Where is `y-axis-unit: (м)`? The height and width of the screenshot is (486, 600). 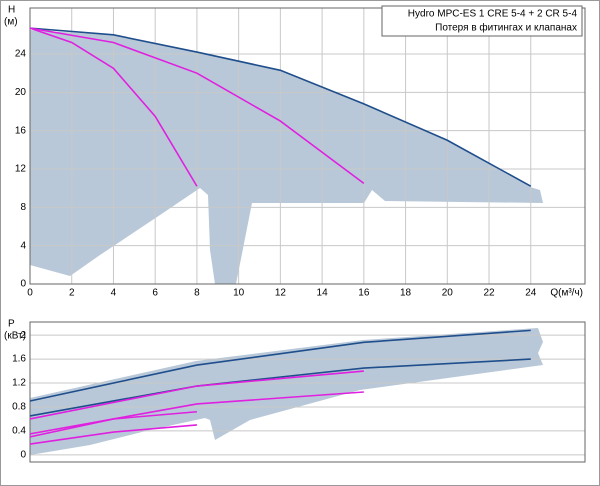
y-axis-unit: (м) is located at coordinates (11, 22).